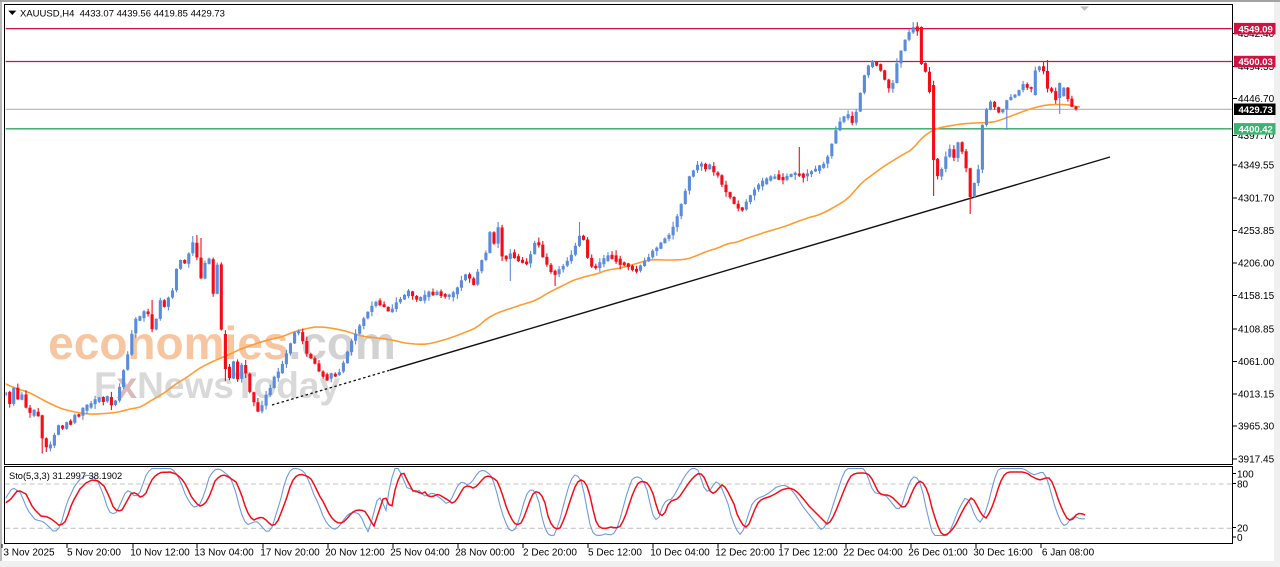 This screenshot has height=567, width=1280. Describe the element at coordinates (615, 553) in the screenshot. I see `svg-text: 5 Dec 12:00` at that location.